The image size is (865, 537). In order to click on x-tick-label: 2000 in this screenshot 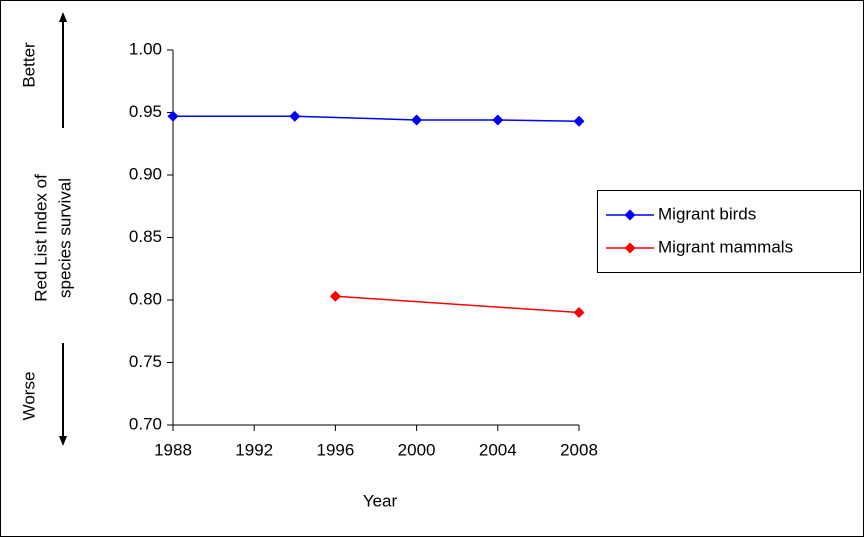, I will do `click(417, 449)`.